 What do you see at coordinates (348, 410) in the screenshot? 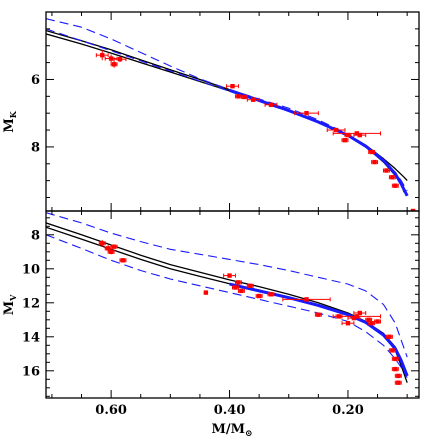
I see `mass-x-tick-label: 0.20` at bounding box center [348, 410].